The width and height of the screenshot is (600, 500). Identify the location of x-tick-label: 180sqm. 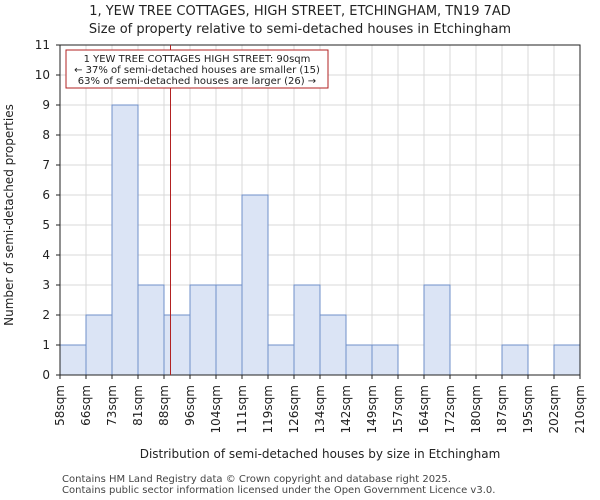
(476, 409).